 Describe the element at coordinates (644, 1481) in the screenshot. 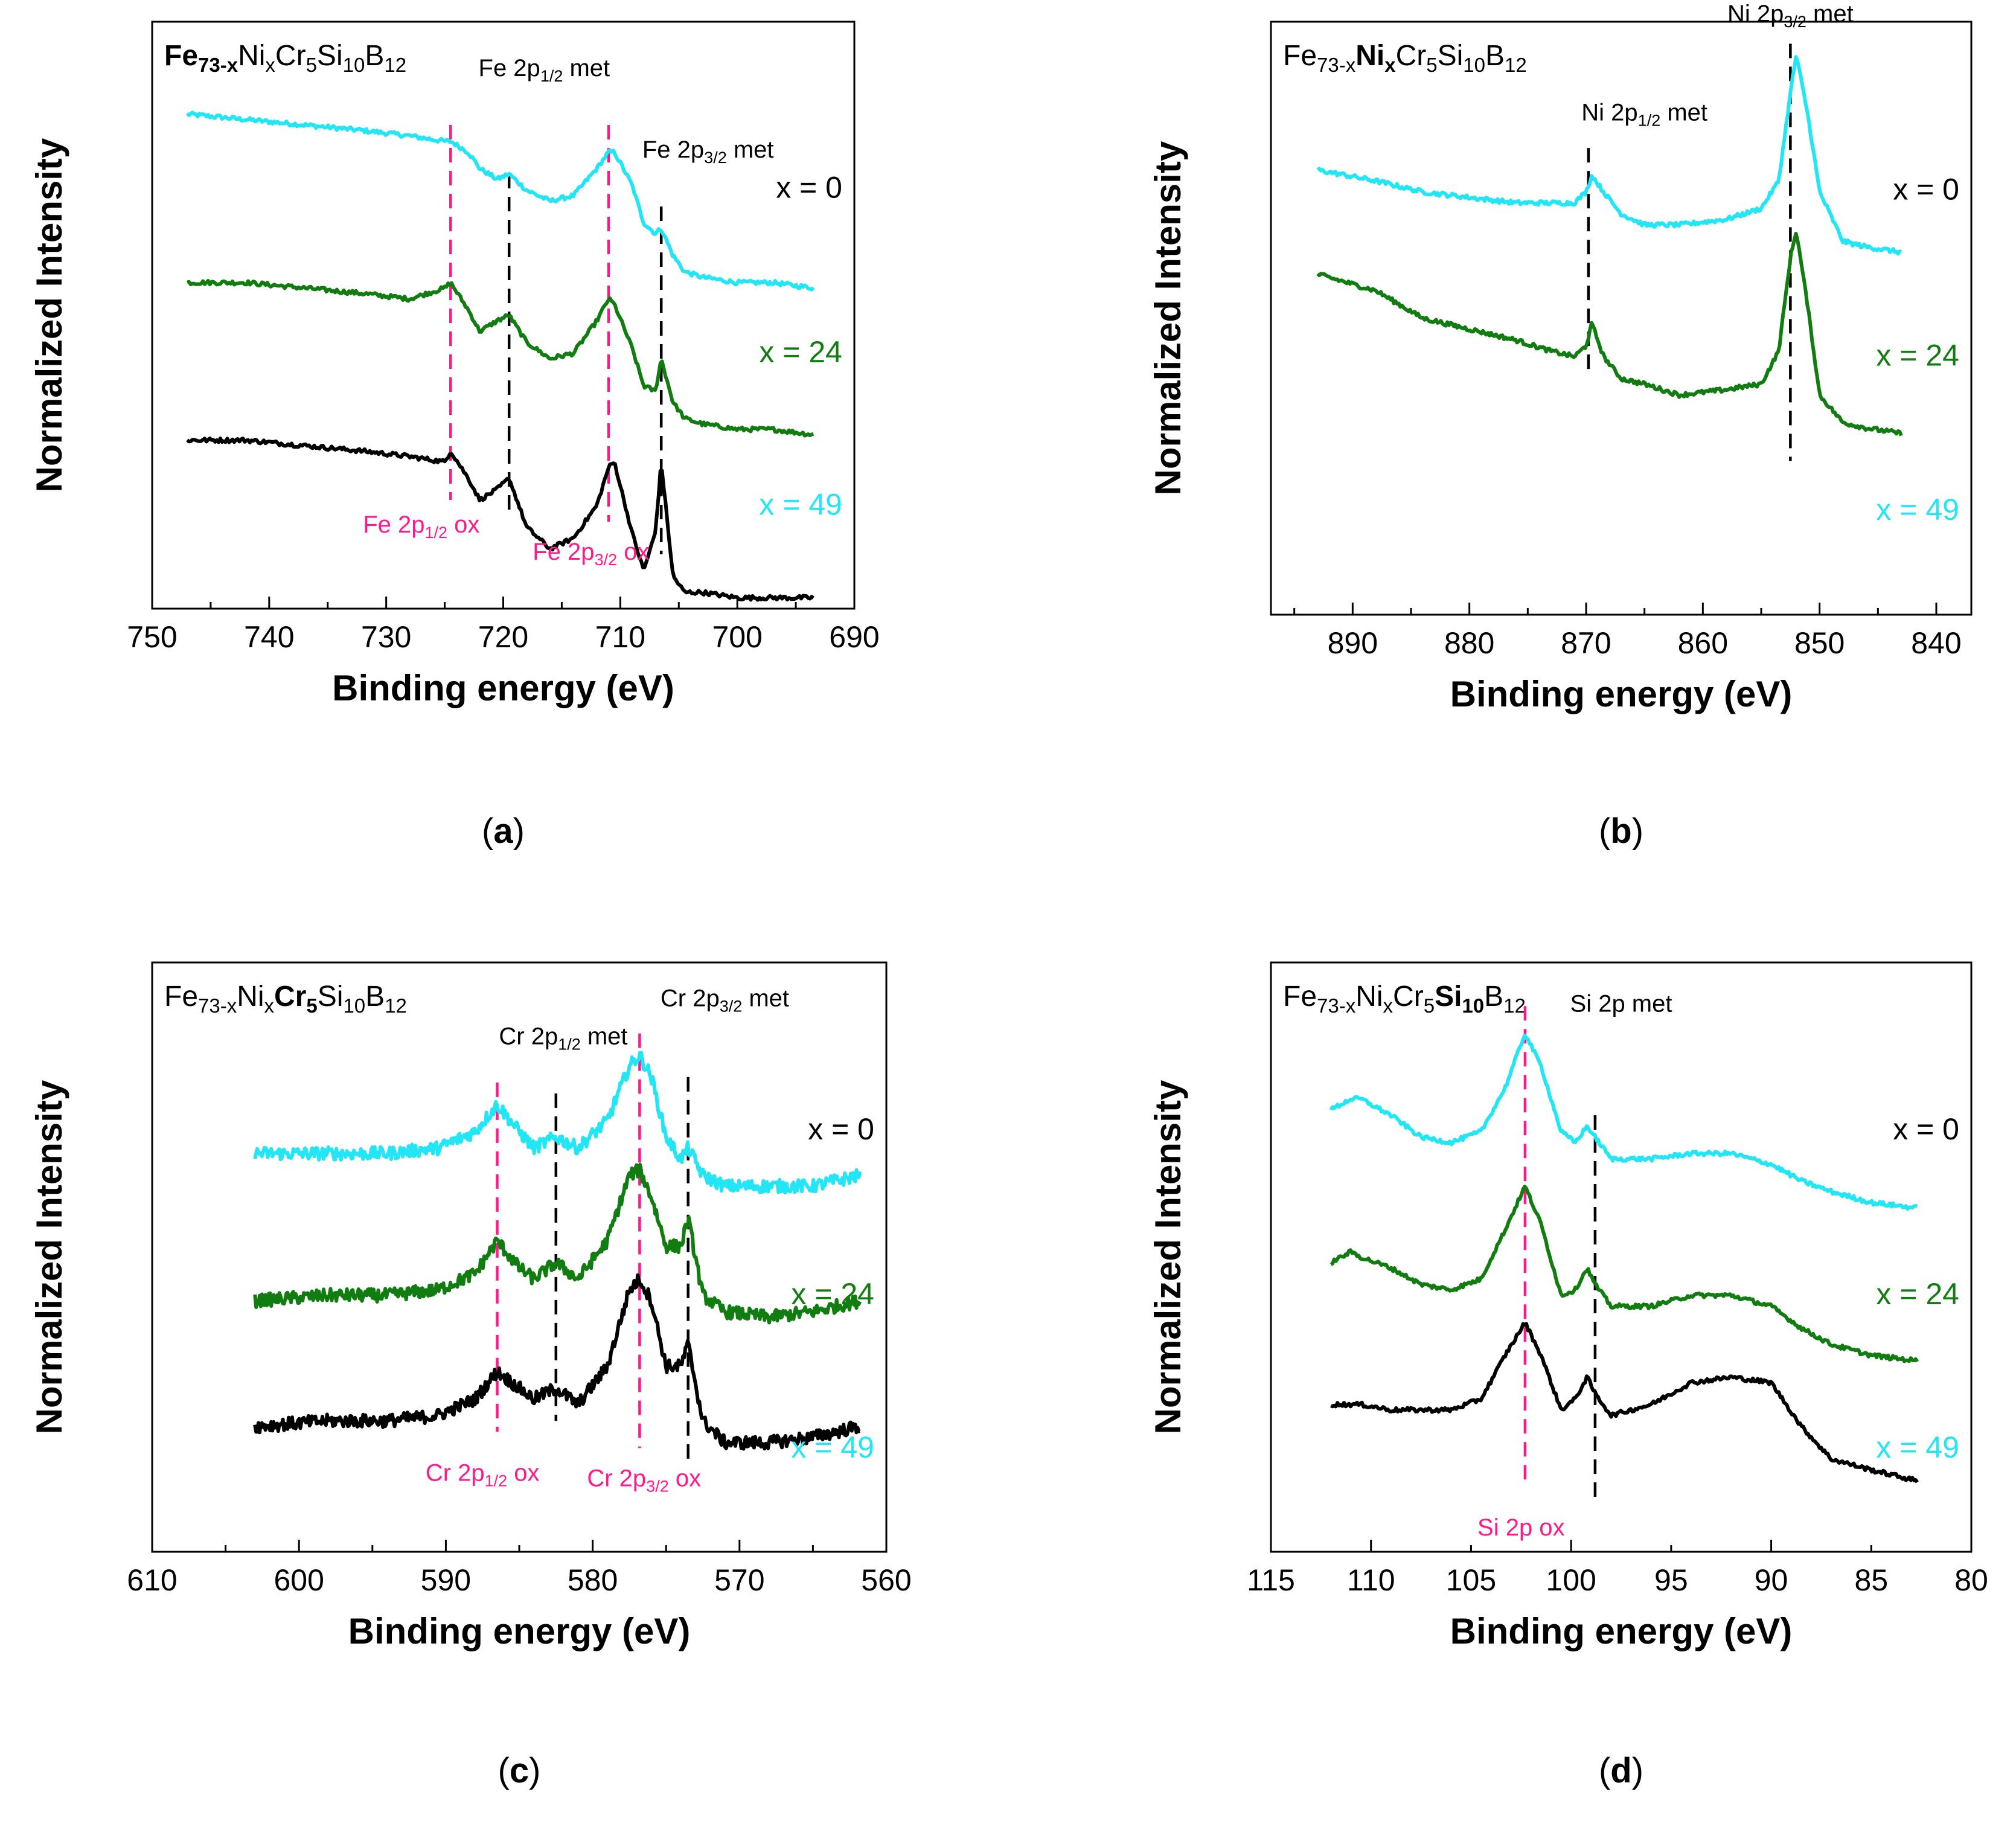

I see `peak-annotation: Cr 2p3/2 ox` at that location.